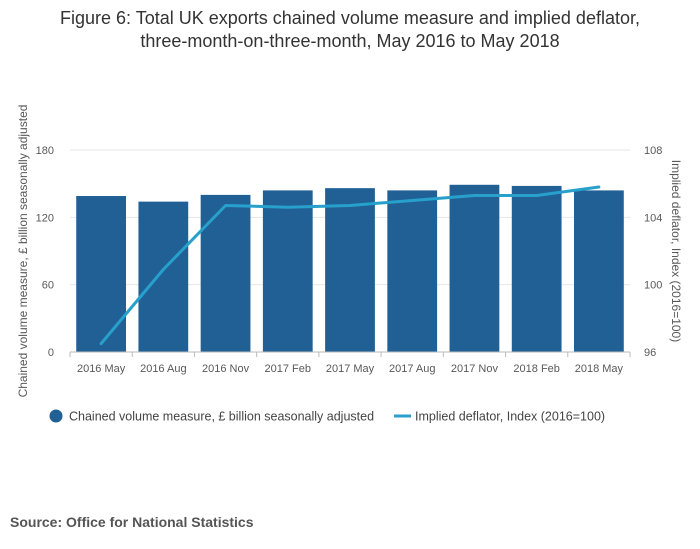 Image resolution: width=700 pixels, height=549 pixels. I want to click on x-tick-label-5: 2017 Aug, so click(412, 369).